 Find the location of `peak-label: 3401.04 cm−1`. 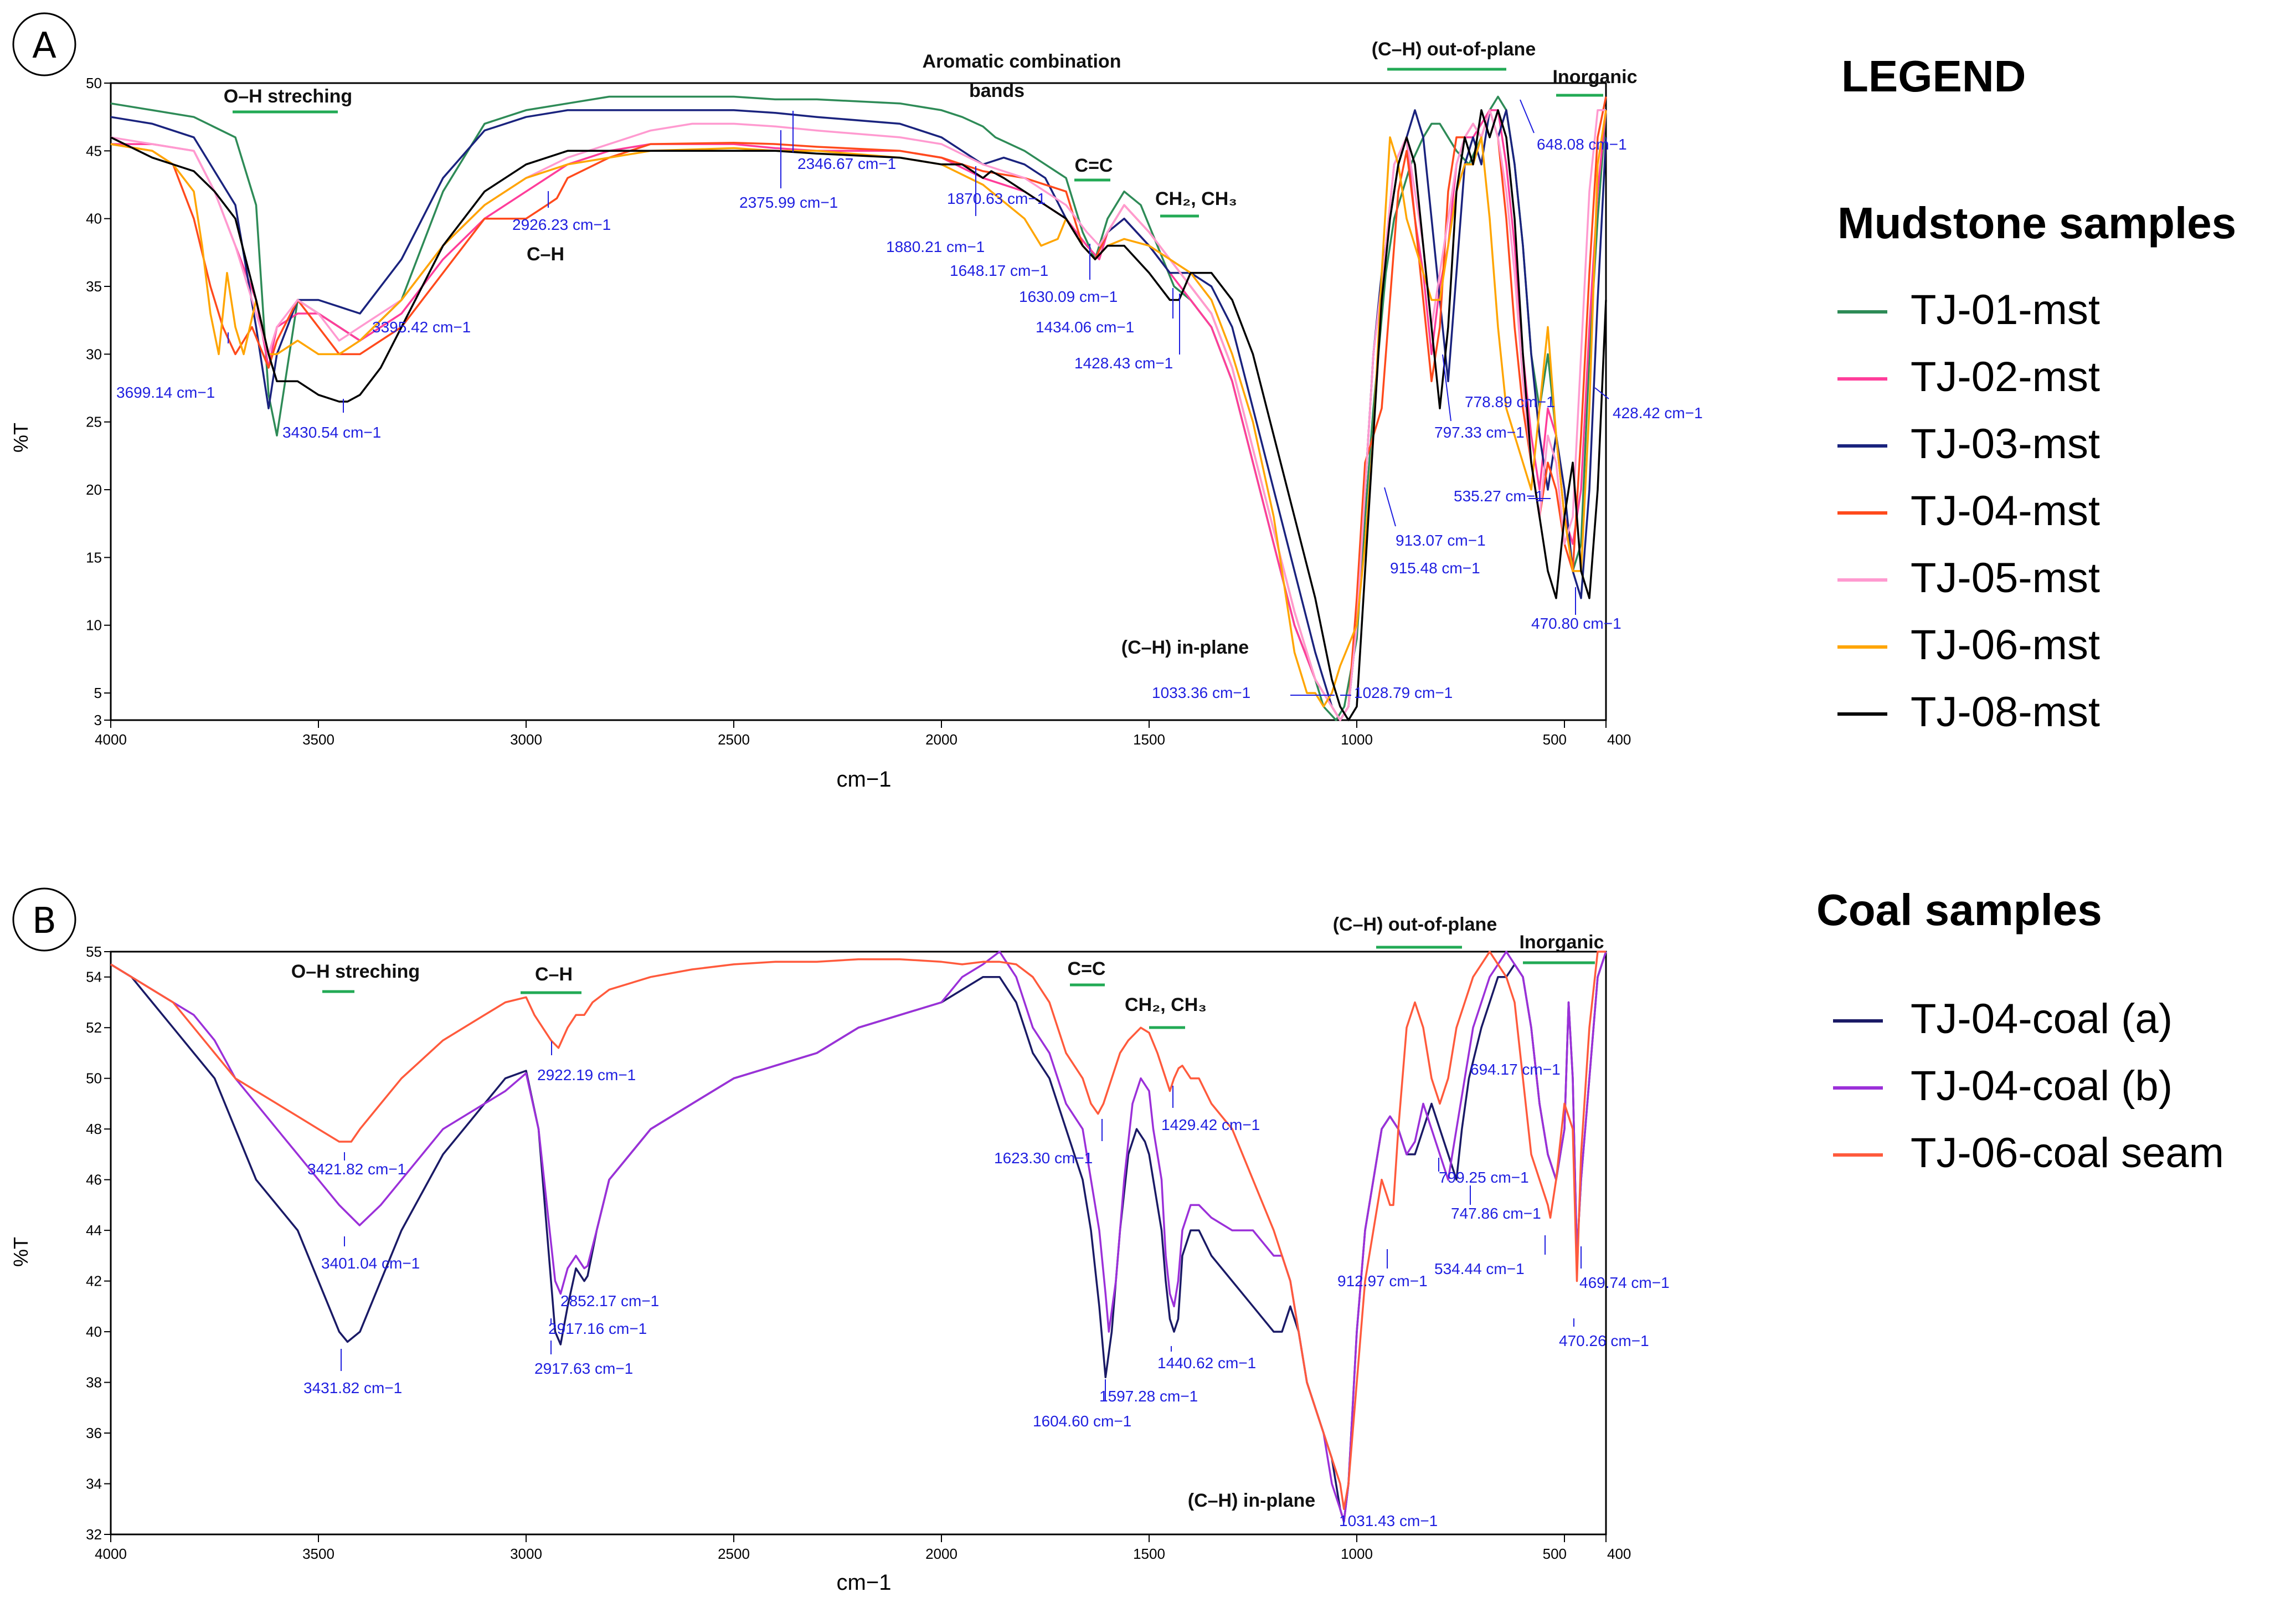

peak-label: 3401.04 cm−1 is located at coordinates (370, 1264).